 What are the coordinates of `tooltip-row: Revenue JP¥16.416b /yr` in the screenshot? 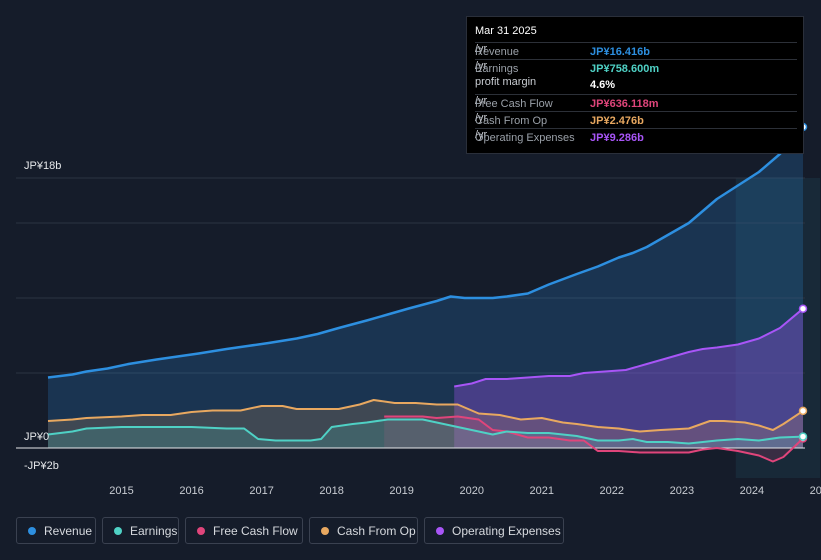 It's located at (636, 50).